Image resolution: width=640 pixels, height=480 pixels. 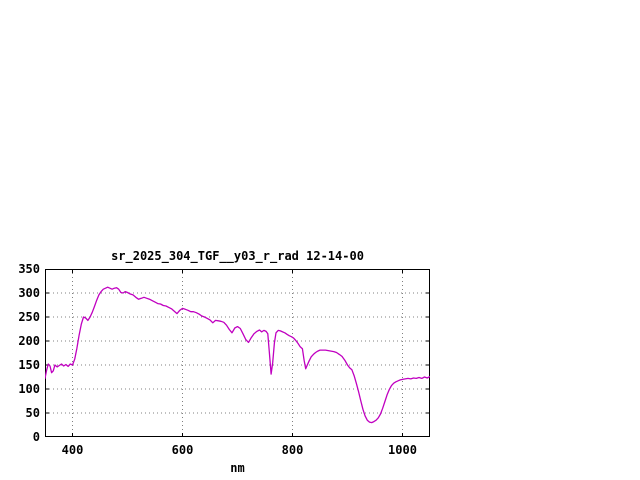 What do you see at coordinates (29, 389) in the screenshot?
I see `y-tick-label: 100` at bounding box center [29, 389].